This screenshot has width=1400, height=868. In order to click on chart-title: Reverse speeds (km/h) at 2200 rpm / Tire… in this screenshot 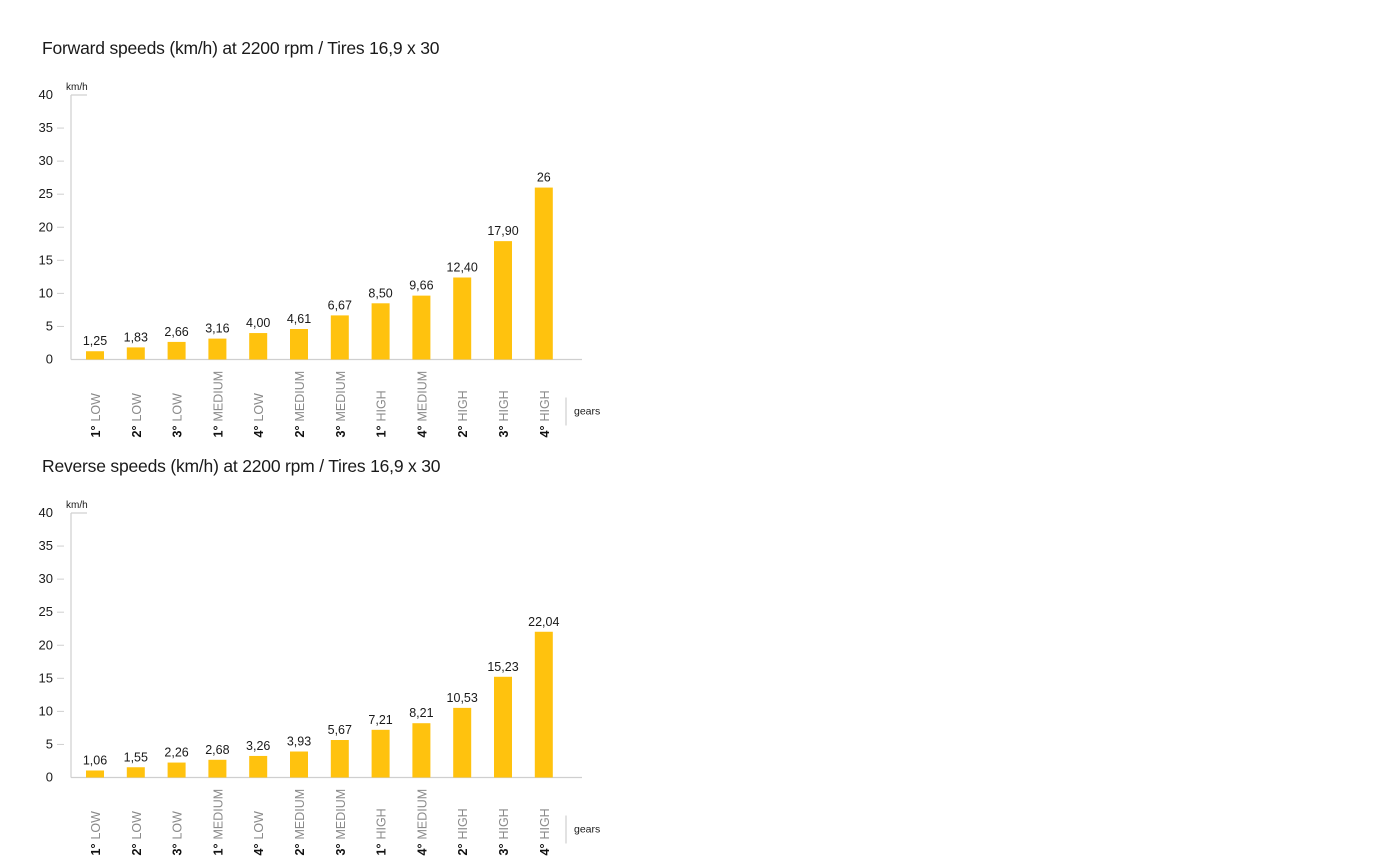, I will do `click(241, 466)`.